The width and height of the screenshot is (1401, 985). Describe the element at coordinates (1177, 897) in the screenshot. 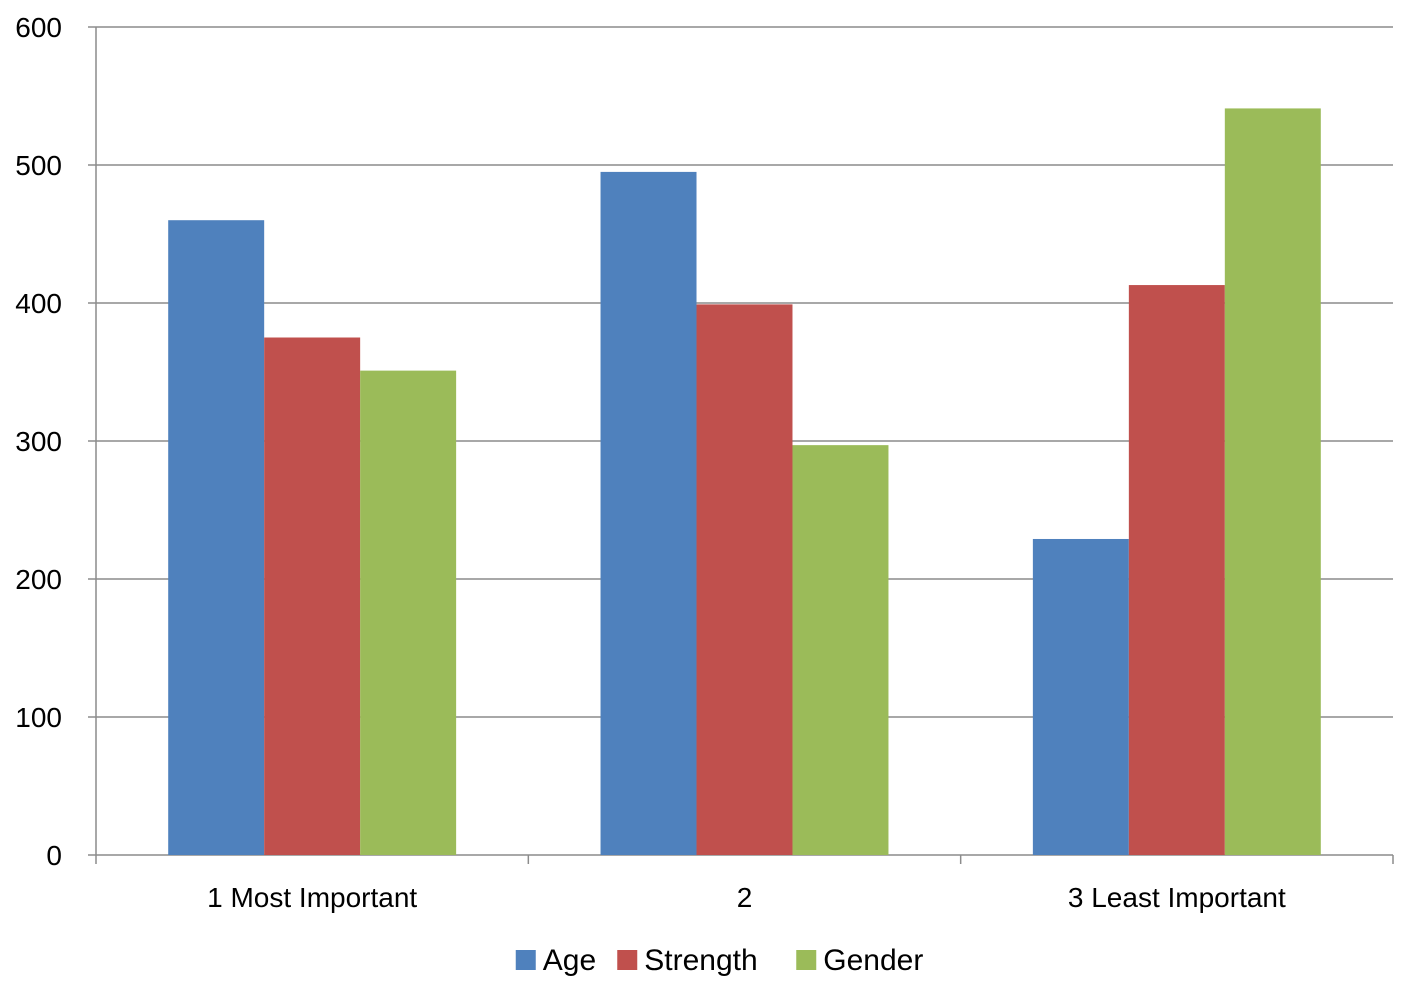

I see `category-label: 3 Least Important` at that location.